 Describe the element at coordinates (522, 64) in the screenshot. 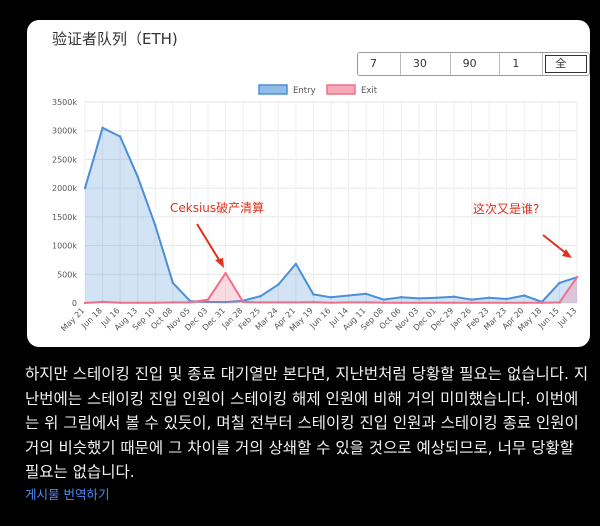

I see `range-1y-button: 1年` at that location.